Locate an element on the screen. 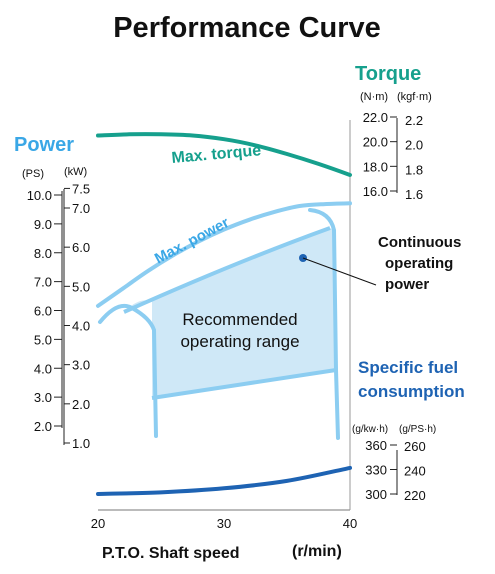 Image resolution: width=495 pixels, height=574 pixels. fuel-consumption-curve is located at coordinates (224, 480).